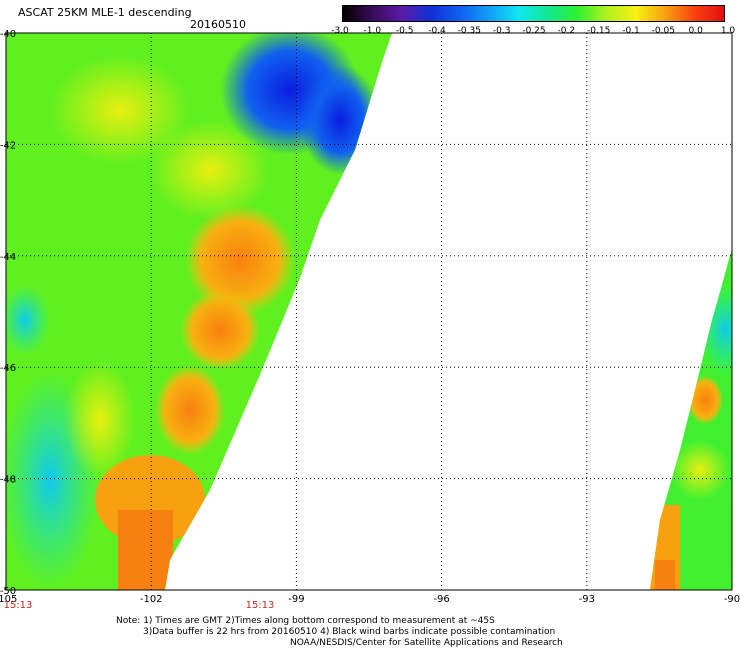 This screenshot has height=650, width=740. I want to click on x-tick-label: -99, so click(296, 599).